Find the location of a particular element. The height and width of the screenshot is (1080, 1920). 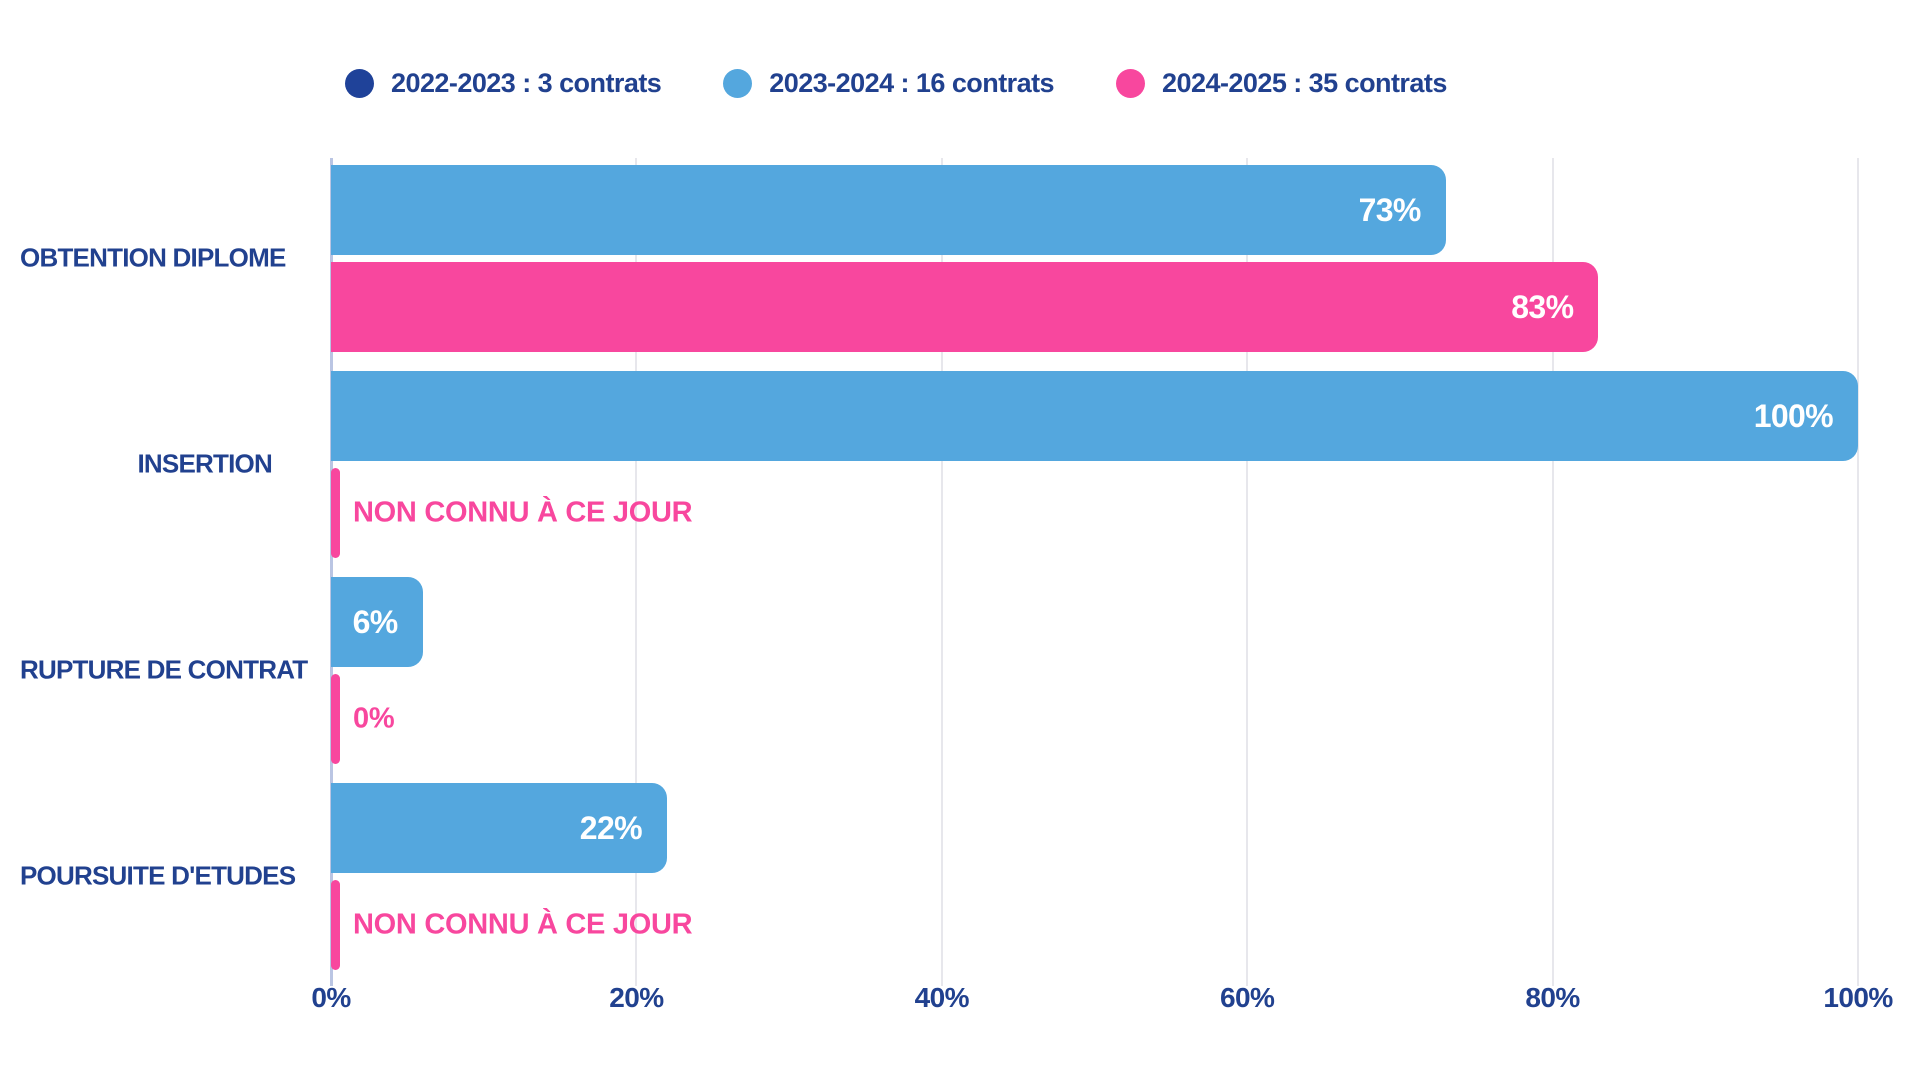

bar-outside-label: 0% is located at coordinates (374, 718).